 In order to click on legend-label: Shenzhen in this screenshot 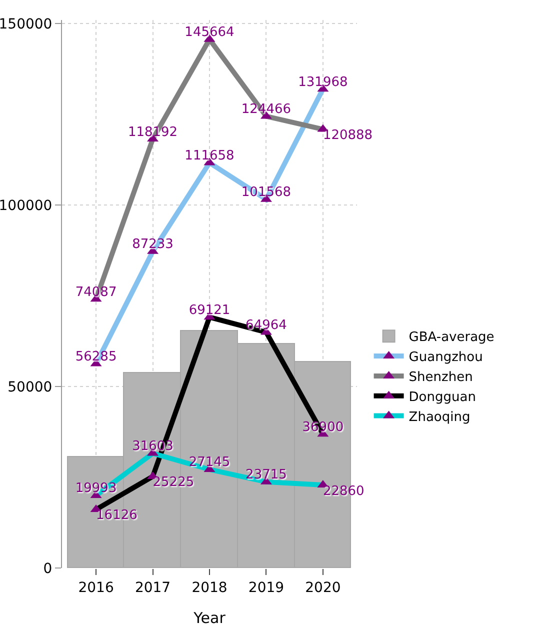, I will do `click(440, 378)`.